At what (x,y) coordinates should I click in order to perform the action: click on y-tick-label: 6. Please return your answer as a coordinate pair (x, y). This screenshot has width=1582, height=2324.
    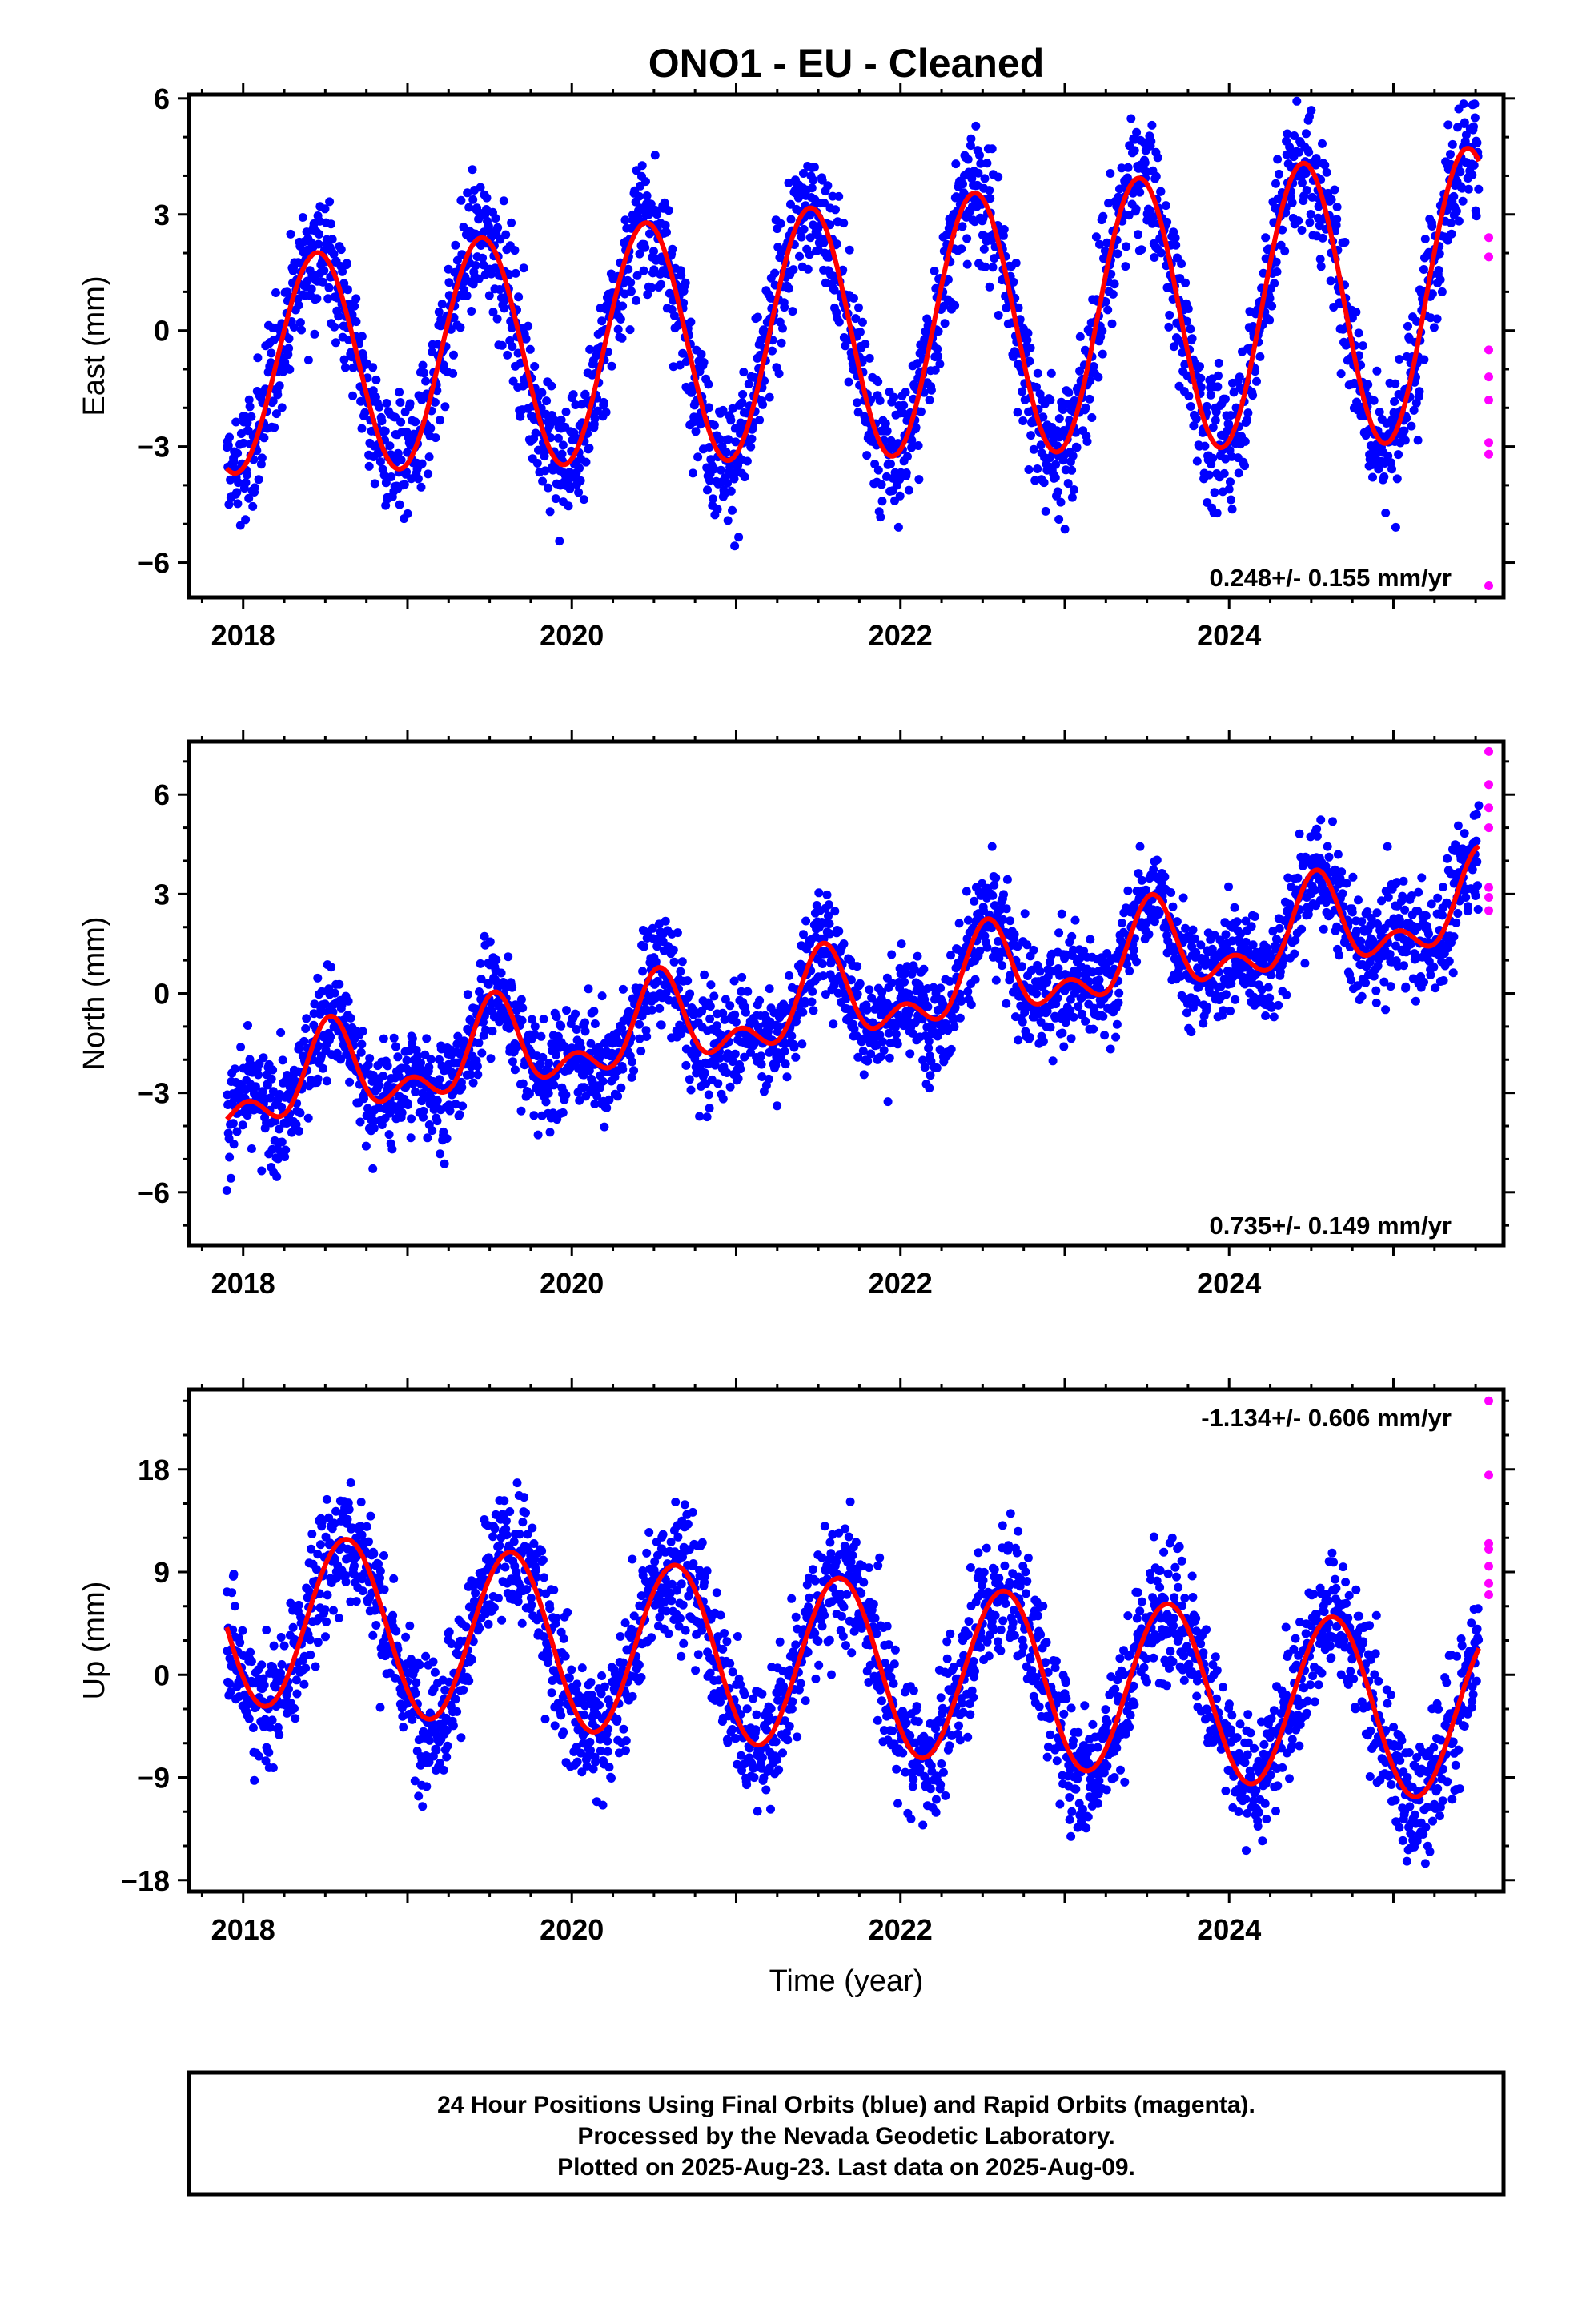
    Looking at the image, I should click on (162, 98).